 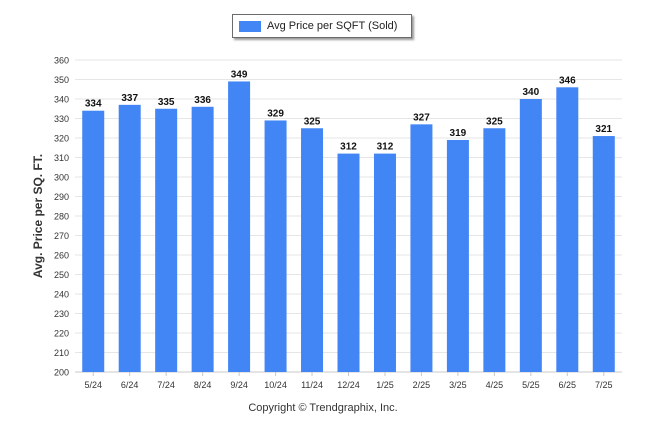 I want to click on y-tick-label: 230, so click(x=61, y=314).